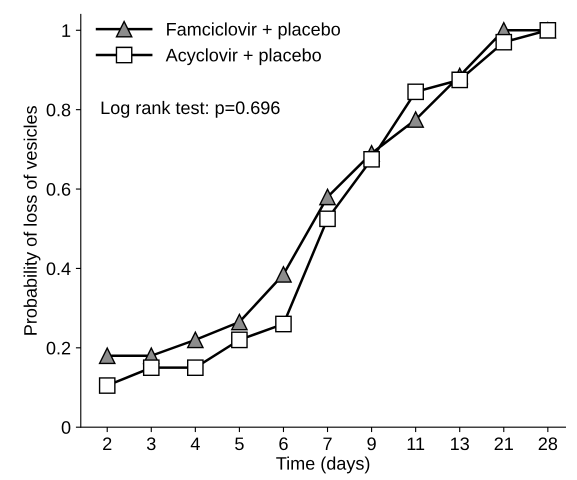 The height and width of the screenshot is (480, 577). I want to click on y-axis-title: Probability of loss of vesicles, so click(32, 220).